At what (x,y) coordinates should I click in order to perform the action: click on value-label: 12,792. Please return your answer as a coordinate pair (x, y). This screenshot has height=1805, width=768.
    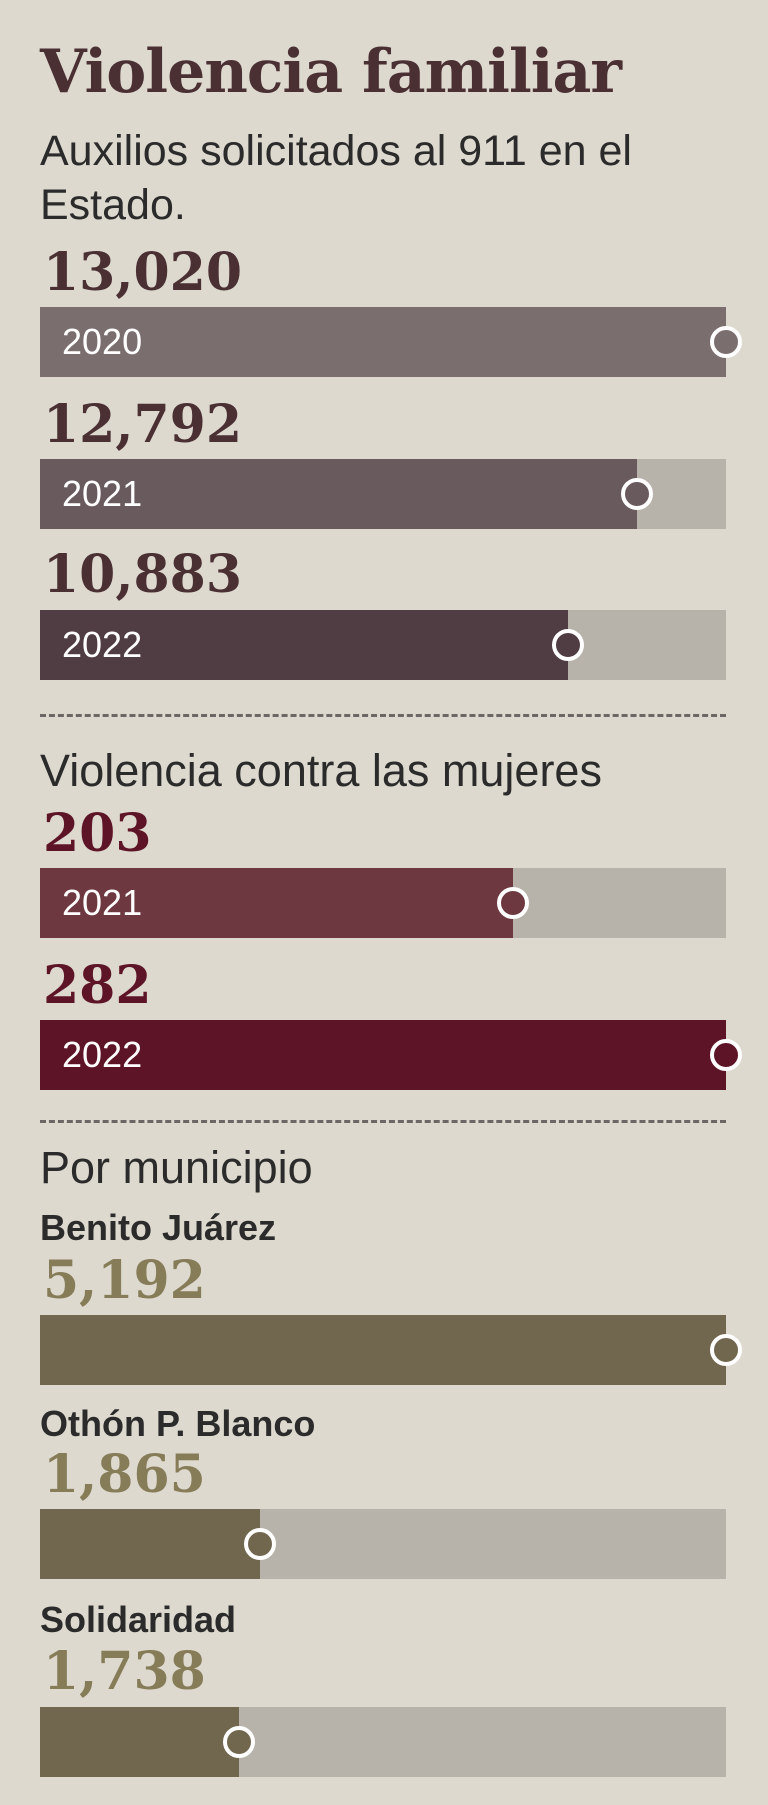
    Looking at the image, I should click on (143, 424).